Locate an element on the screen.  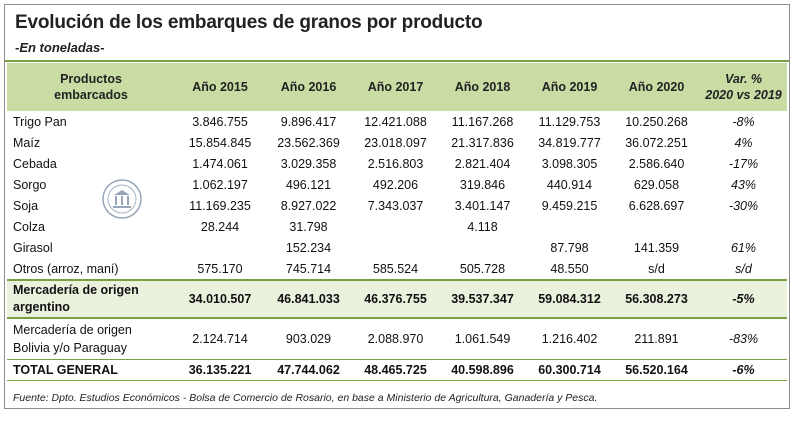
header-year: Año 2015 is located at coordinates (220, 87).